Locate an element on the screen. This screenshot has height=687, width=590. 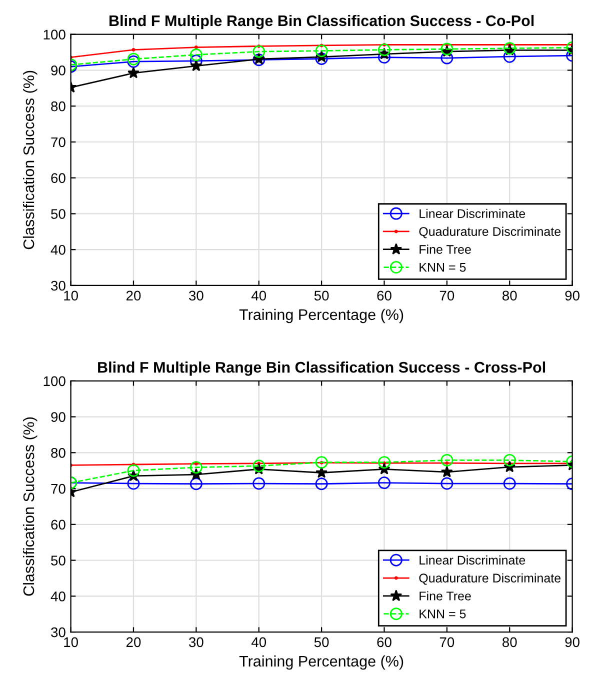
chart-title: Blind F Multiple Range Bin Classification Success - Co-Pol is located at coordinates (322, 22).